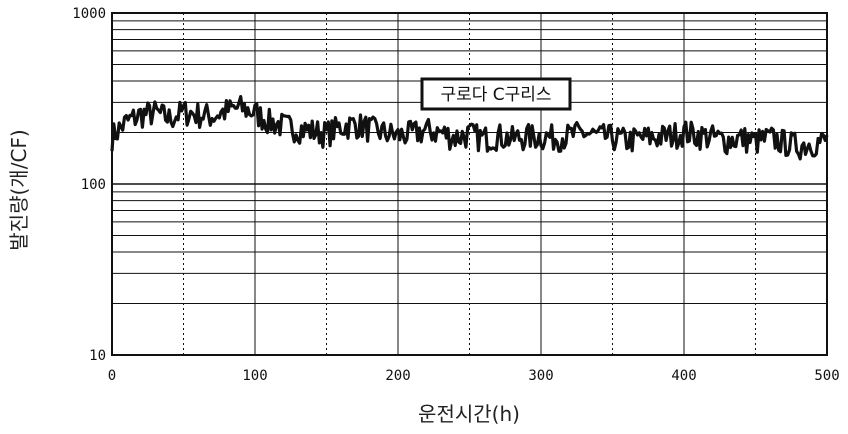  Describe the element at coordinates (97, 356) in the screenshot. I see `y-tick-label: 10` at that location.